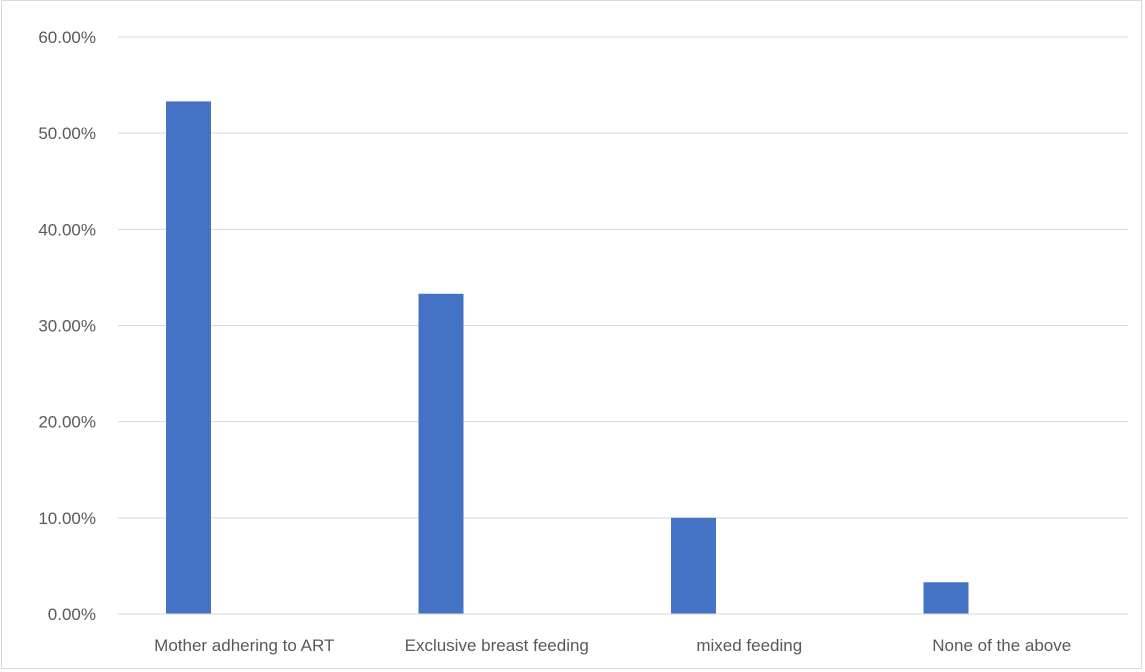  What do you see at coordinates (1001, 645) in the screenshot?
I see `x-category-label: None of the above` at bounding box center [1001, 645].